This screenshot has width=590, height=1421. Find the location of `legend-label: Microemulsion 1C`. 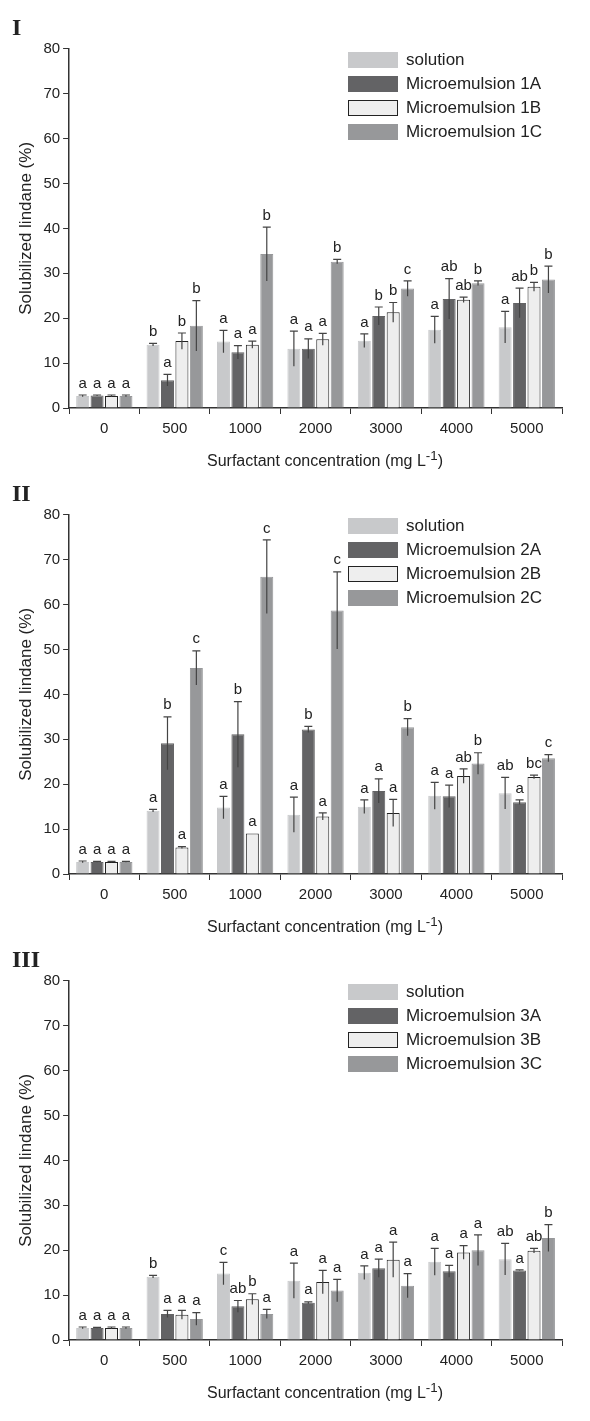

legend-label: Microemulsion 1C is located at coordinates (473, 132).